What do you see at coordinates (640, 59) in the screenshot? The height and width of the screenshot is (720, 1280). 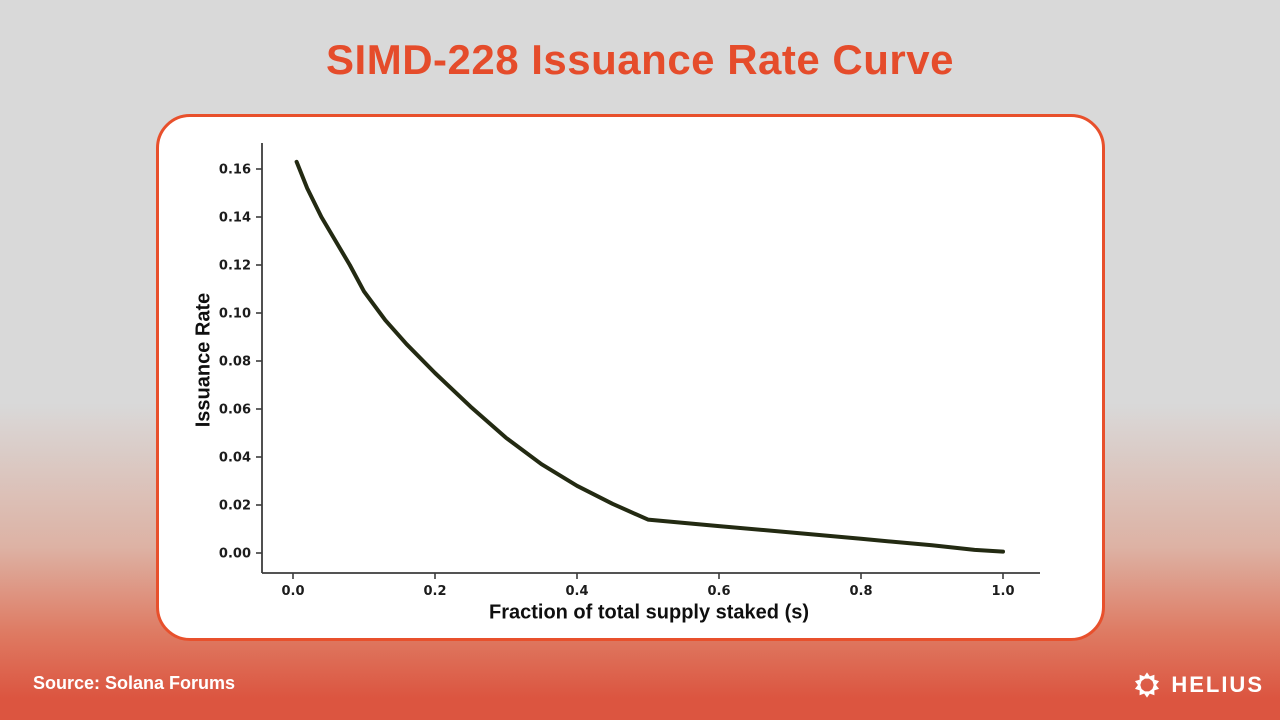 I see `page-title: SIMD-228 Issuance Rate Curve` at bounding box center [640, 59].